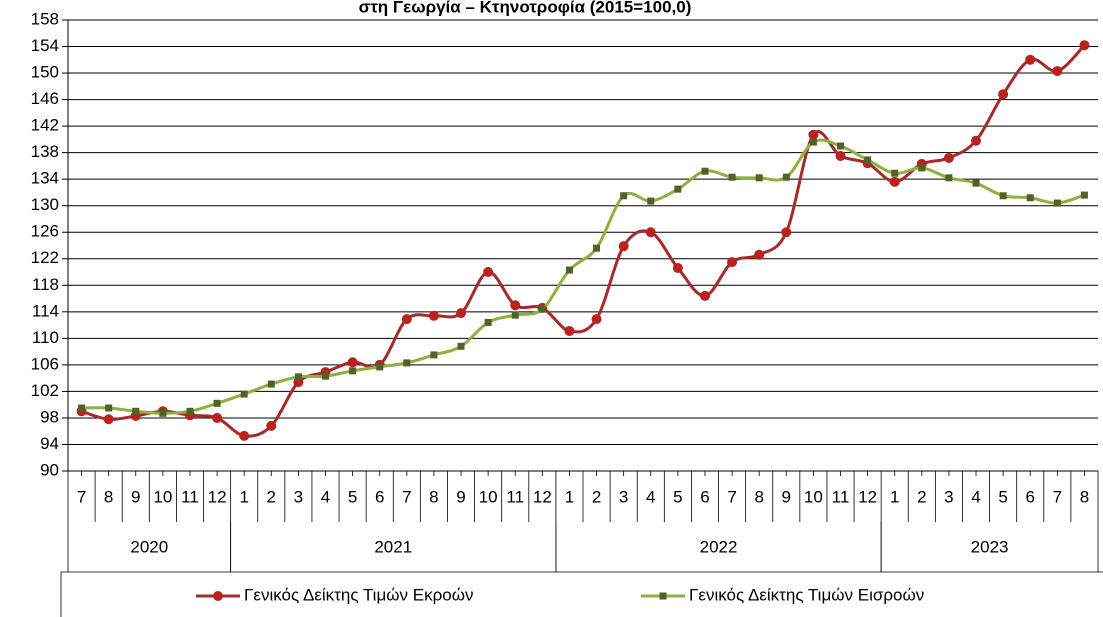  What do you see at coordinates (45, 231) in the screenshot?
I see `y-tick-label: 126` at bounding box center [45, 231].